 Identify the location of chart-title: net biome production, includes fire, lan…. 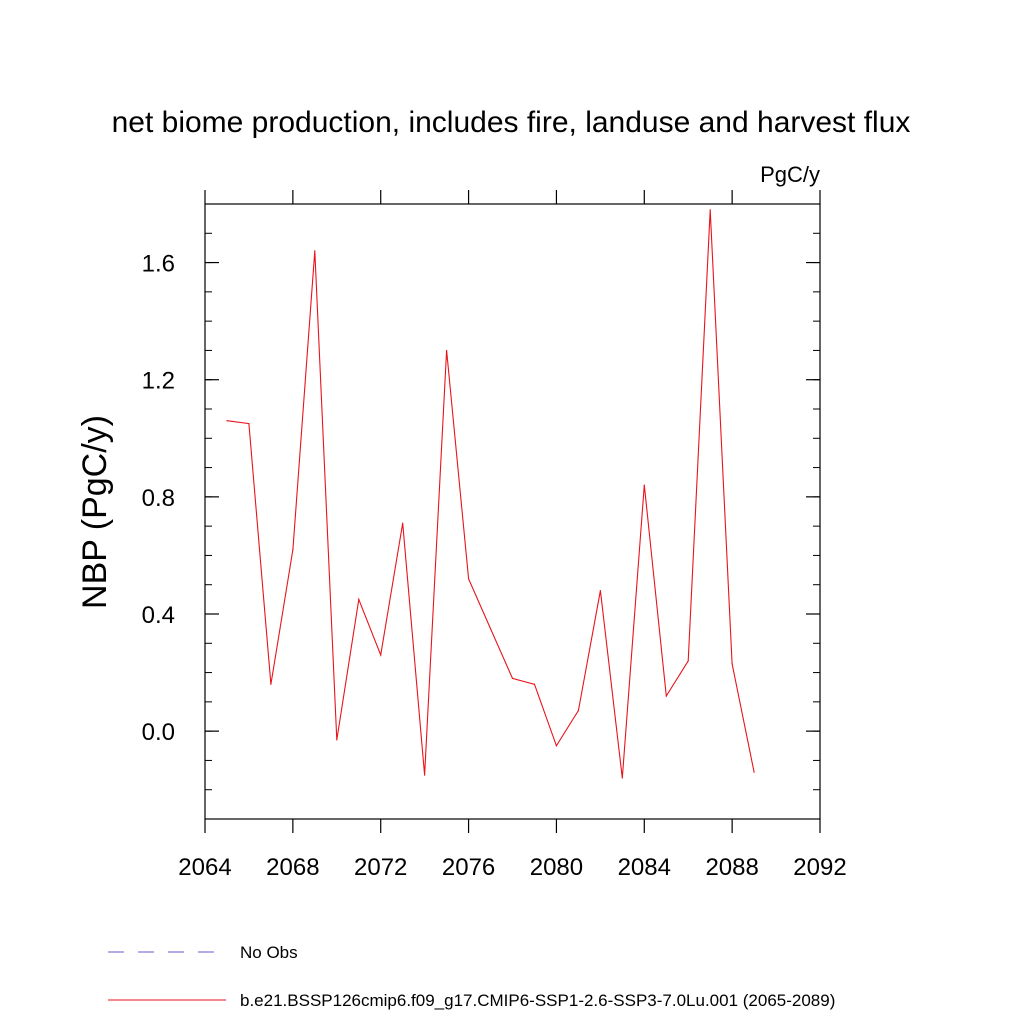
(511, 122).